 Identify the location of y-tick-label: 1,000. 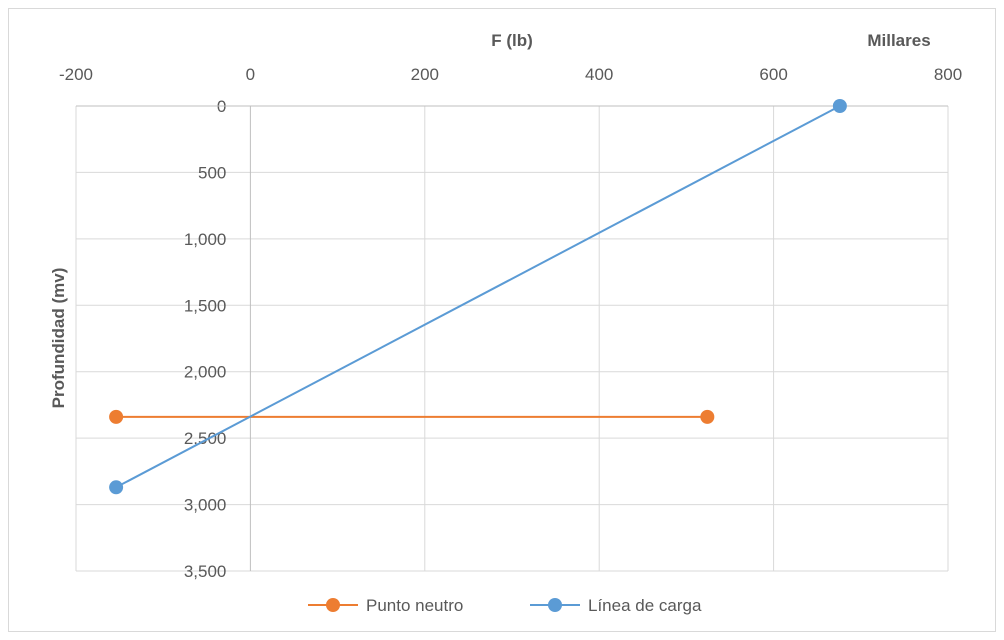
(205, 239).